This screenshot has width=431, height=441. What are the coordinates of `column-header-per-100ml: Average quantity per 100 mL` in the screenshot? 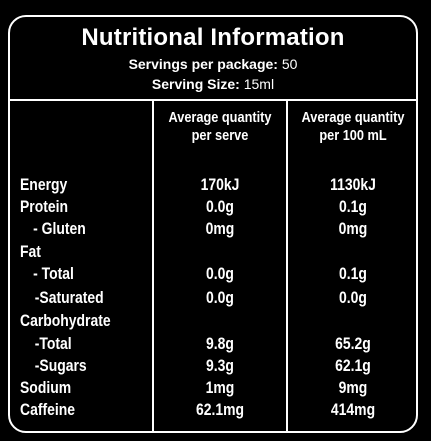 It's located at (353, 127).